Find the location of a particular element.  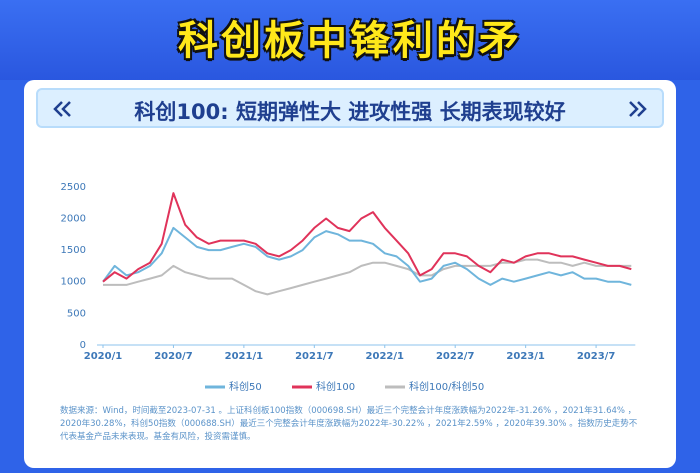

subtitle-bar is located at coordinates (350, 108).